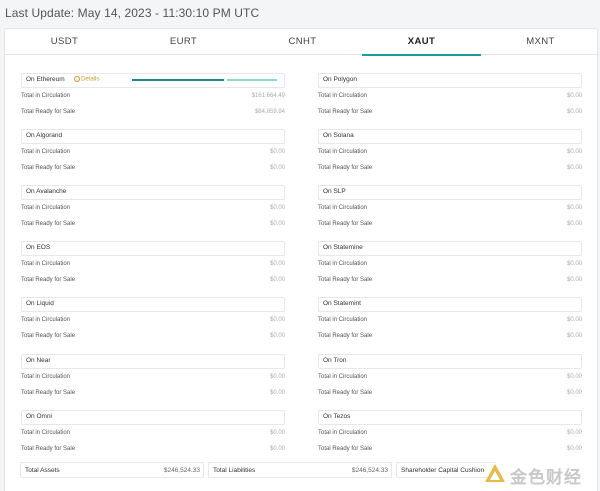 This screenshot has width=600, height=491. I want to click on total-assets-value: $246,524.33, so click(181, 470).